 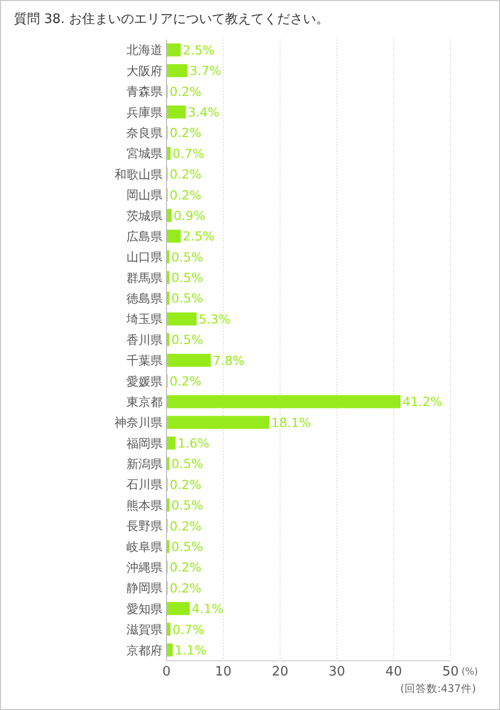 What do you see at coordinates (228, 360) in the screenshot?
I see `data-label: 7.8%` at bounding box center [228, 360].